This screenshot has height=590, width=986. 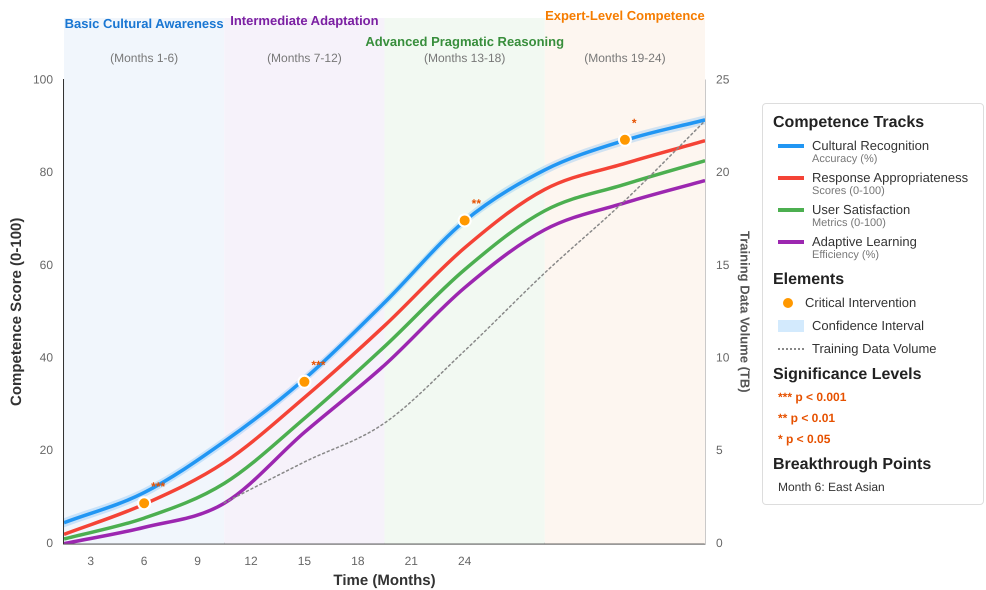 What do you see at coordinates (720, 543) in the screenshot?
I see `y2-tick-label: 0` at bounding box center [720, 543].